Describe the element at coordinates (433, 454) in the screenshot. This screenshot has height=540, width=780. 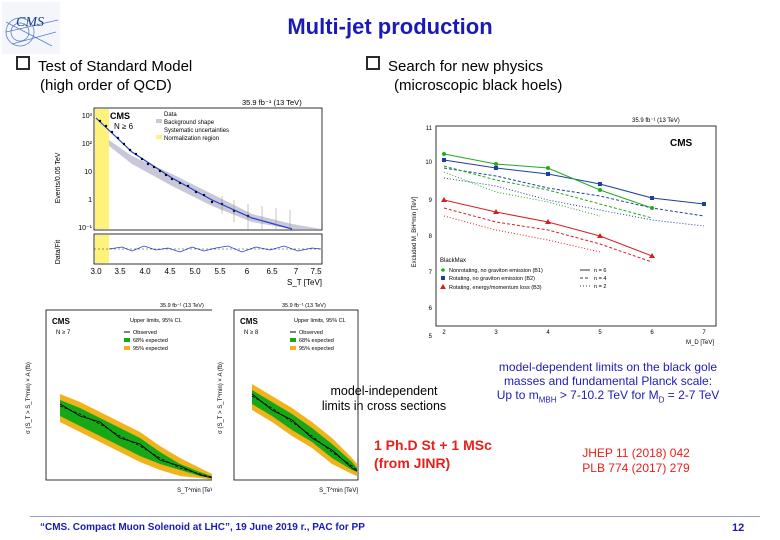
I see `phd-note: 1 Ph.D St + 1 MSc (from JINR)` at that location.